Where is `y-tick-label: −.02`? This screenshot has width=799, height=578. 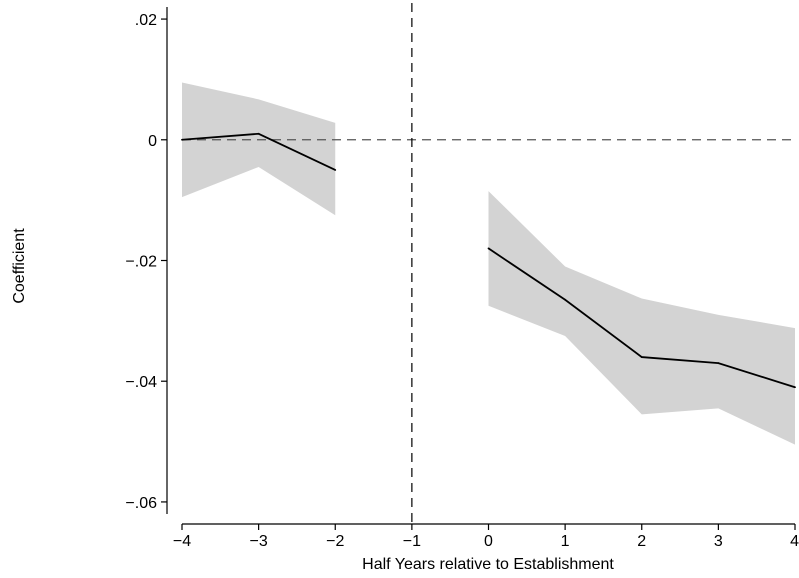
y-tick-label: −.02 is located at coordinates (141, 262).